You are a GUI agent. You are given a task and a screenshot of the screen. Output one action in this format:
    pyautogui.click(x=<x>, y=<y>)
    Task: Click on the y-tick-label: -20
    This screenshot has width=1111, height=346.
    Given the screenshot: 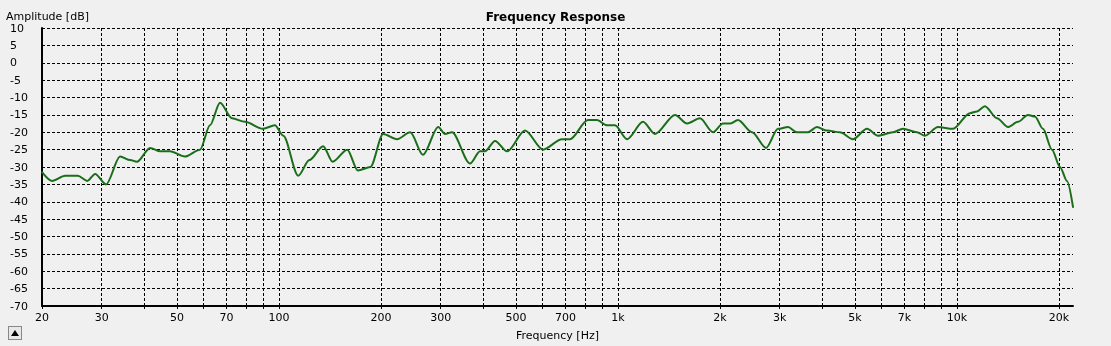 What is the action you would take?
    pyautogui.click(x=19, y=132)
    